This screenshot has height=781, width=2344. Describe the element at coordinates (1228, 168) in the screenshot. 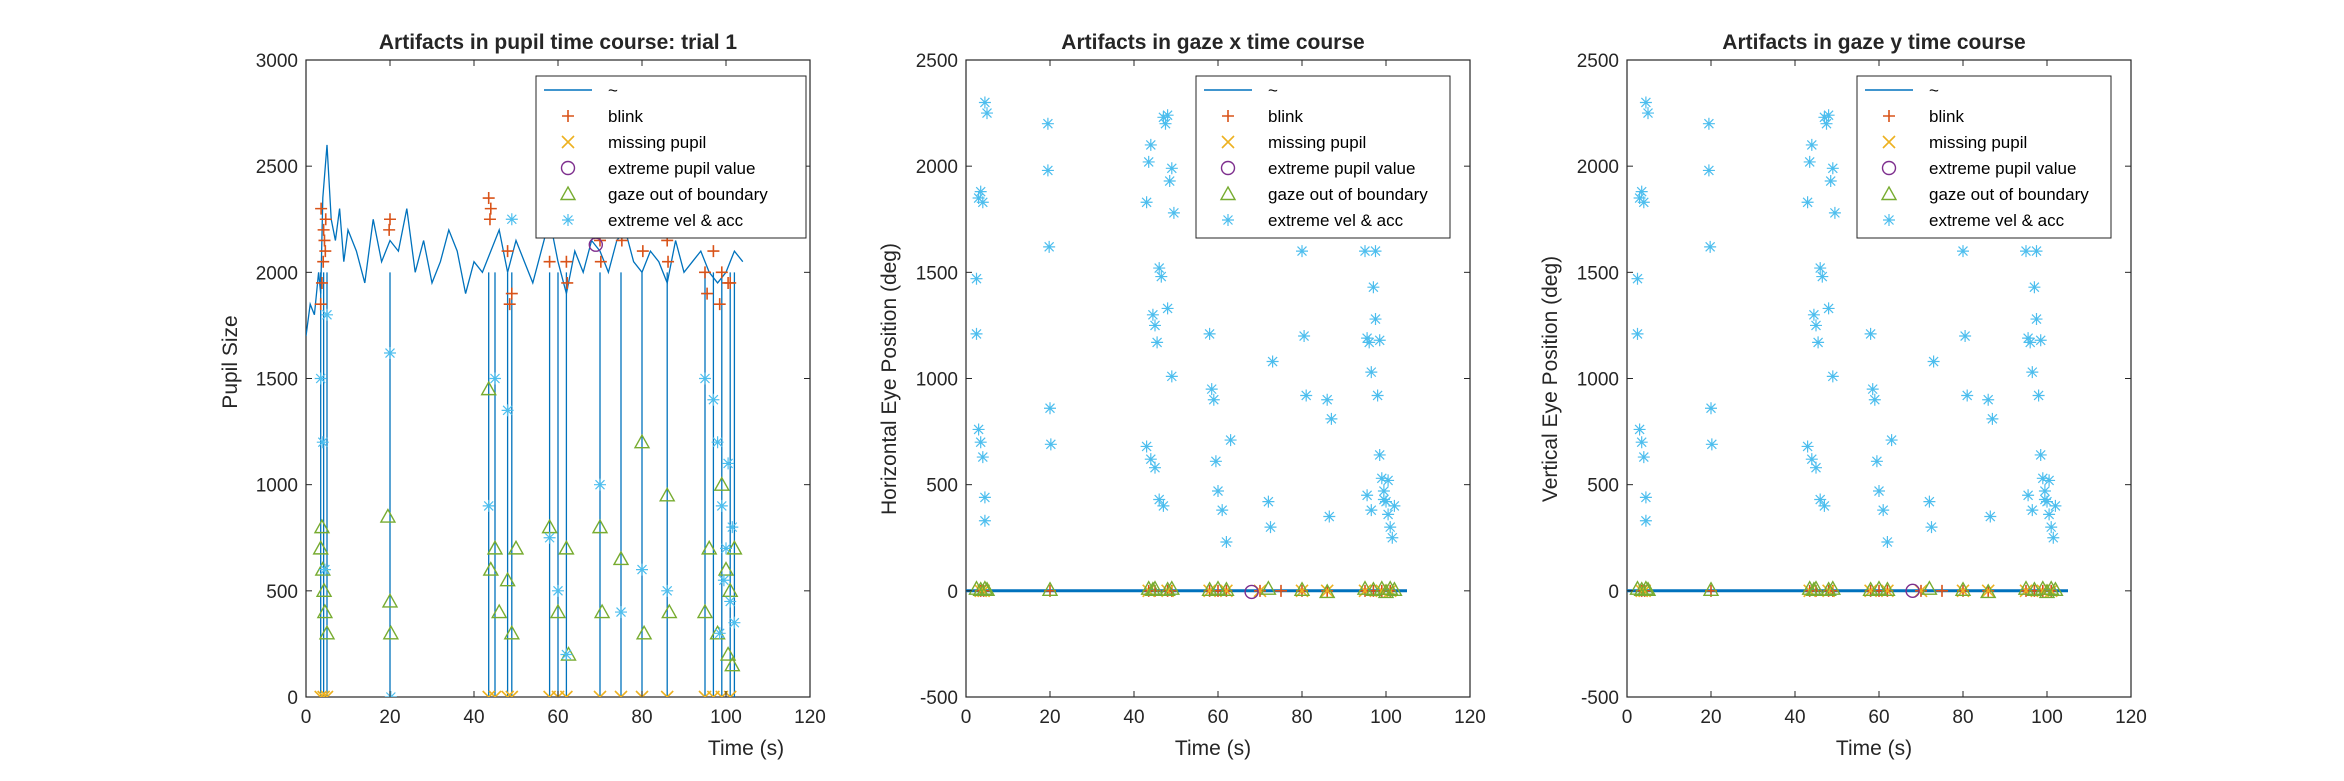

I see `legend-circle-icon` at that location.